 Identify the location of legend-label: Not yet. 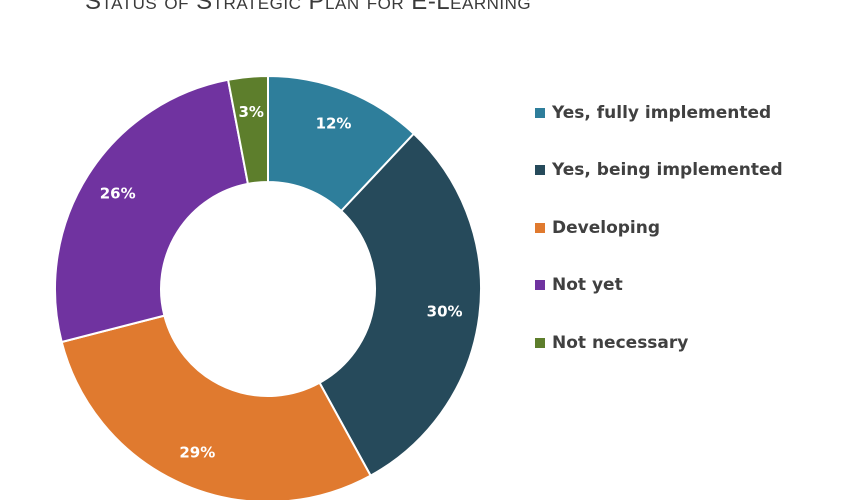
(587, 285).